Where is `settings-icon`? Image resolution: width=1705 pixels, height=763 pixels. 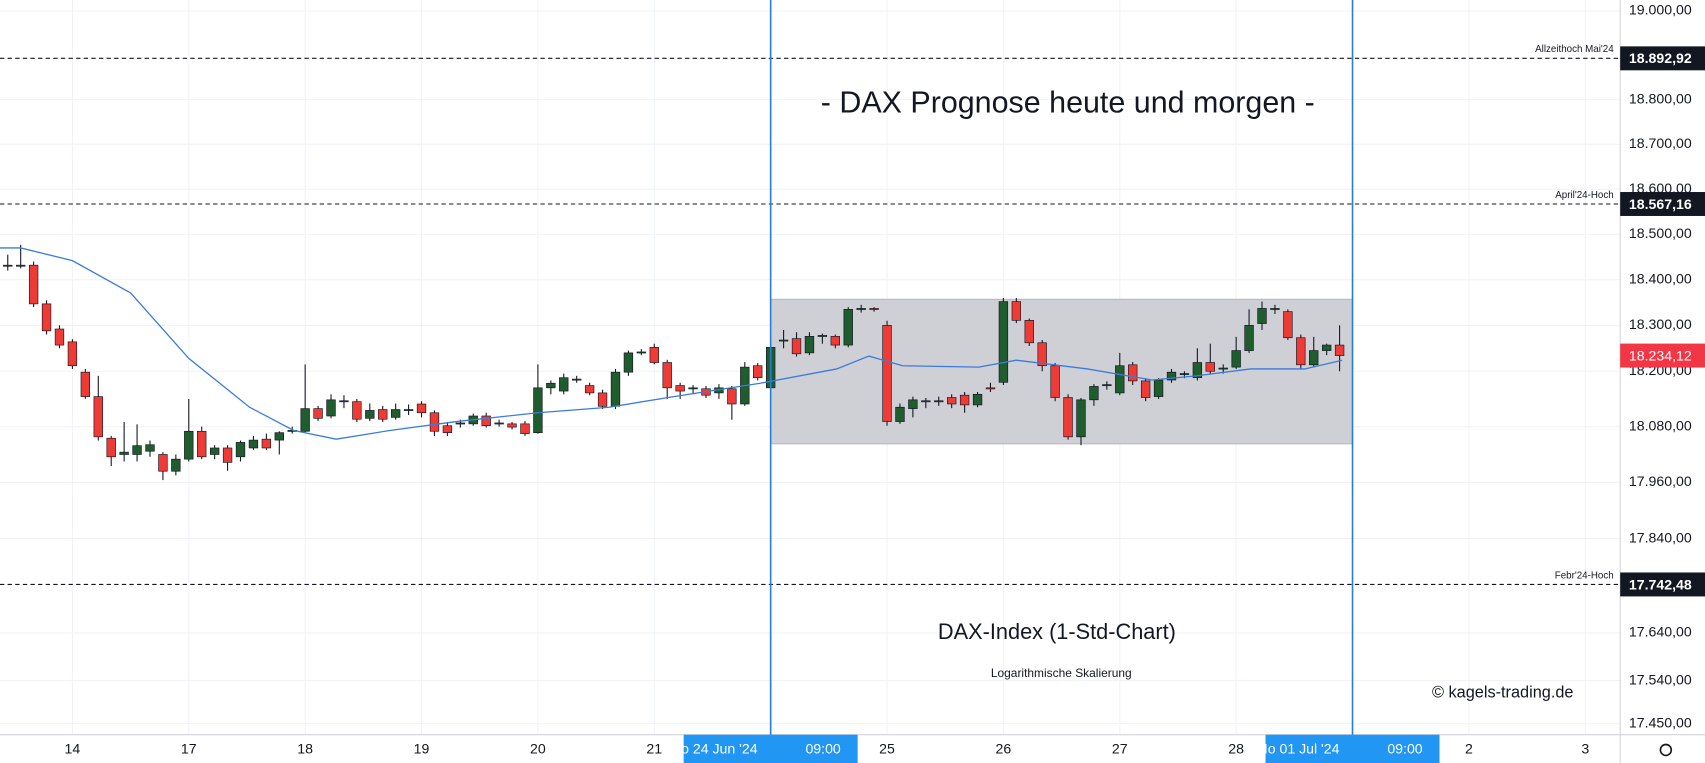
settings-icon is located at coordinates (1666, 750).